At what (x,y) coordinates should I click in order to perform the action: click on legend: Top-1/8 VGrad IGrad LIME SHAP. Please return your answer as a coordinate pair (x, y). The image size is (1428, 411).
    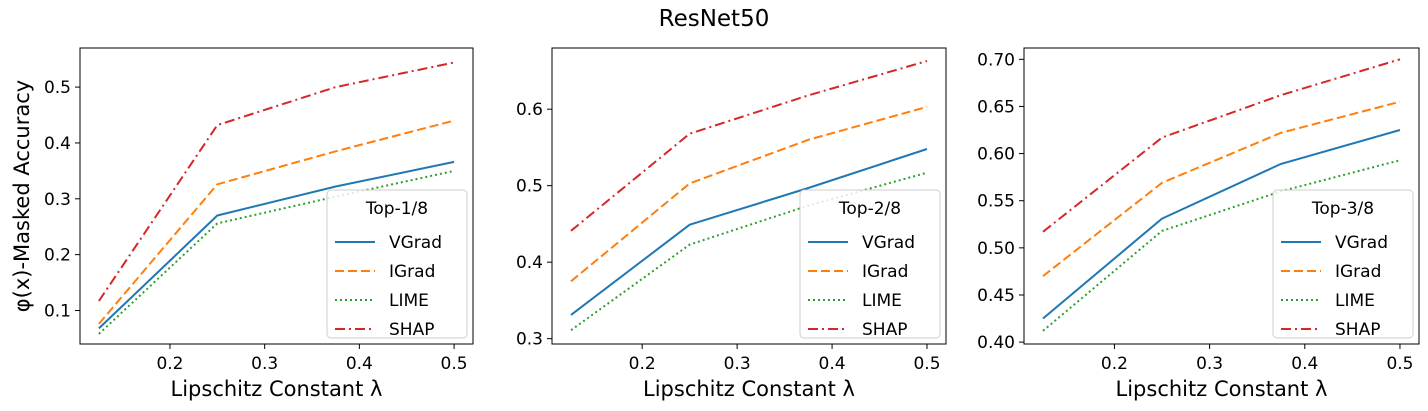
    Looking at the image, I should click on (397, 264).